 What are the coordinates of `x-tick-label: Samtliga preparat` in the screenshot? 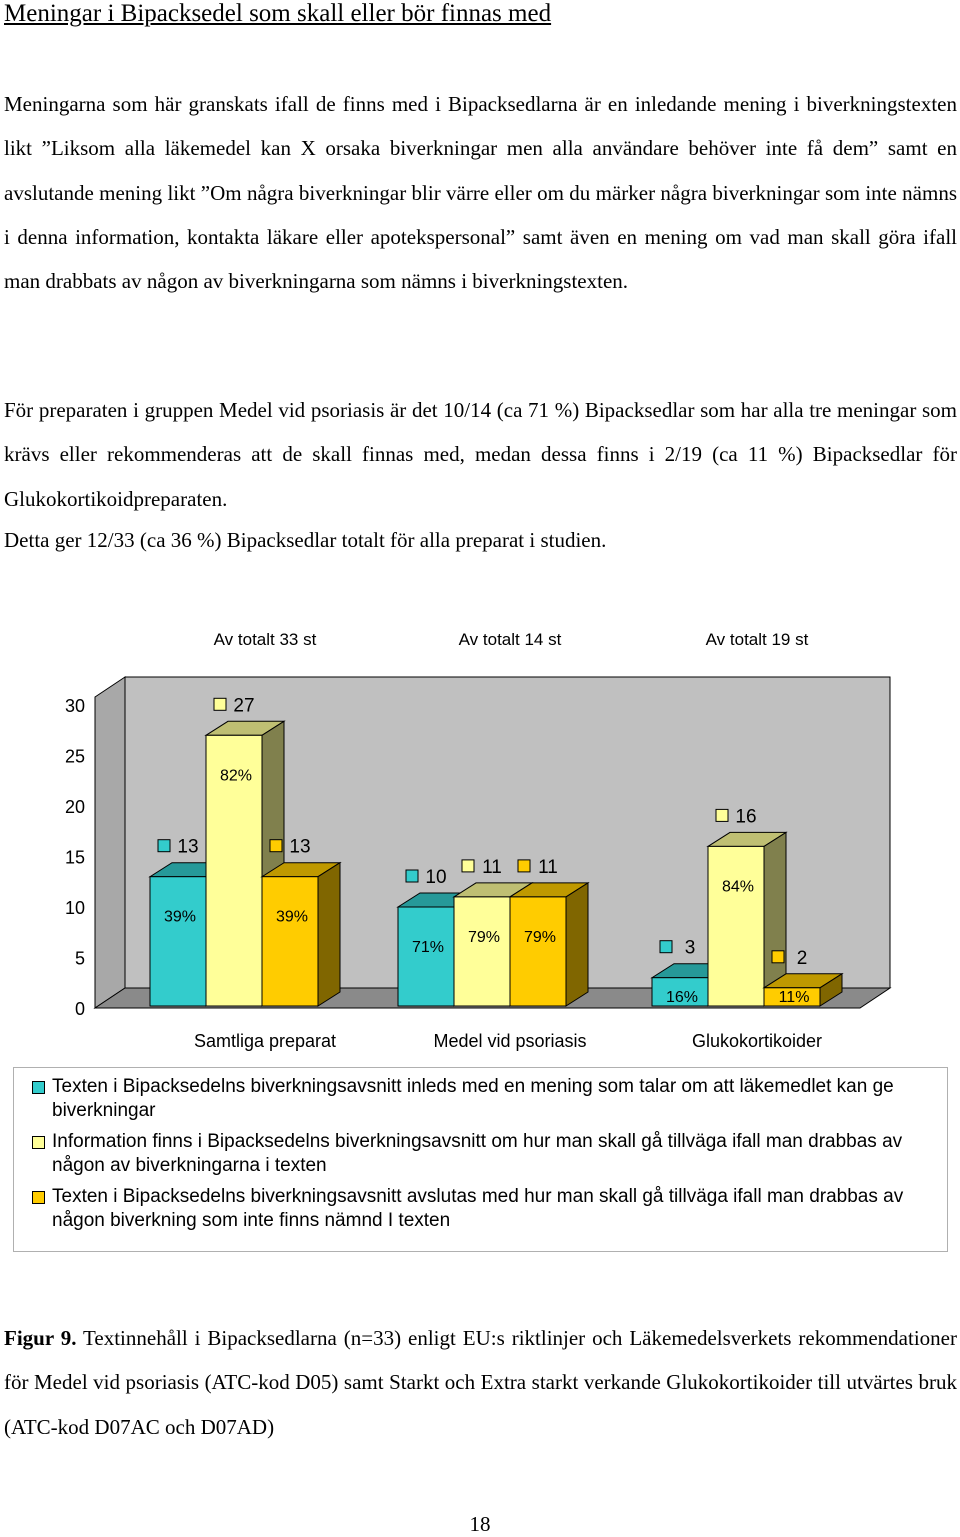 It's located at (265, 1041).